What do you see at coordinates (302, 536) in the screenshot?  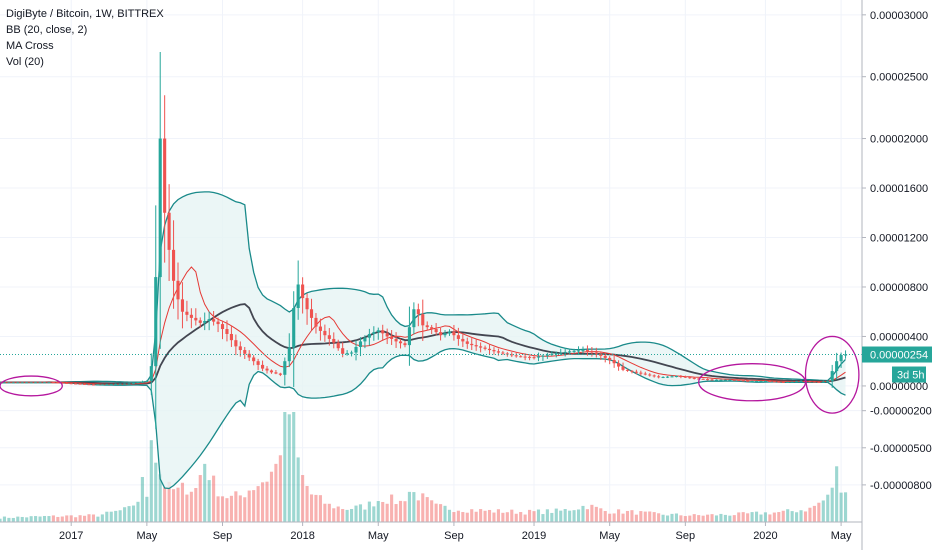 I see `x-tick-label: 2018` at bounding box center [302, 536].